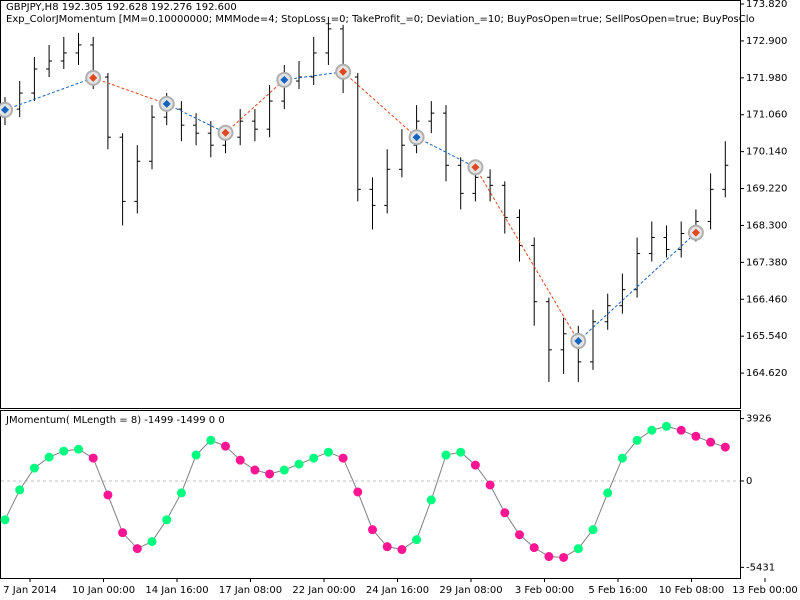  What do you see at coordinates (544, 590) in the screenshot?
I see `x-tick-label: 3 Feb 00:00` at bounding box center [544, 590].